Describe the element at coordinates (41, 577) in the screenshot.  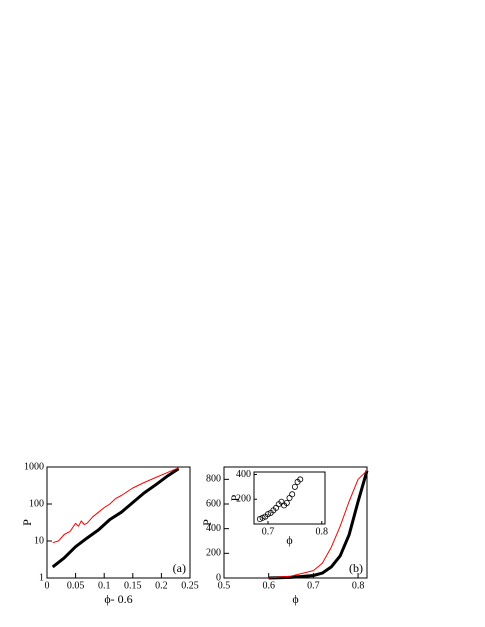
I see `y-tick-label: 1` at that location.